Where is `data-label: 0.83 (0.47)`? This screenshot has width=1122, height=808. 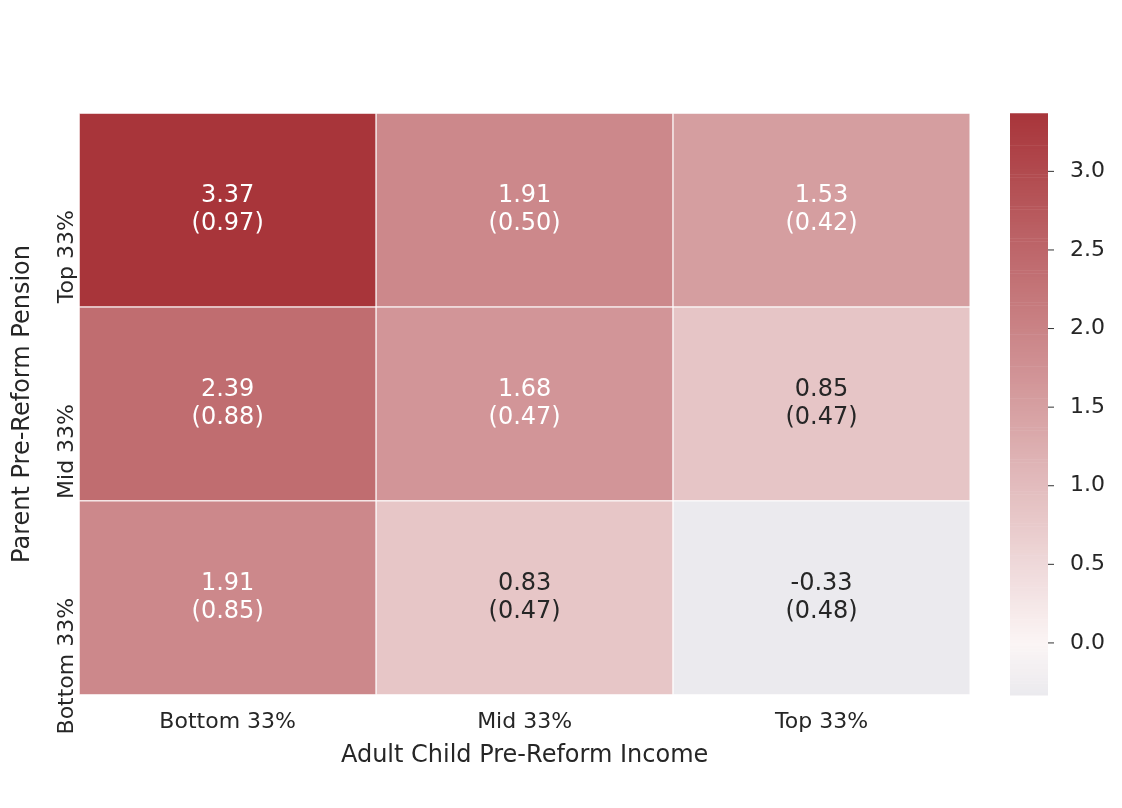
data-label: 0.83 (0.47) is located at coordinates (524, 596).